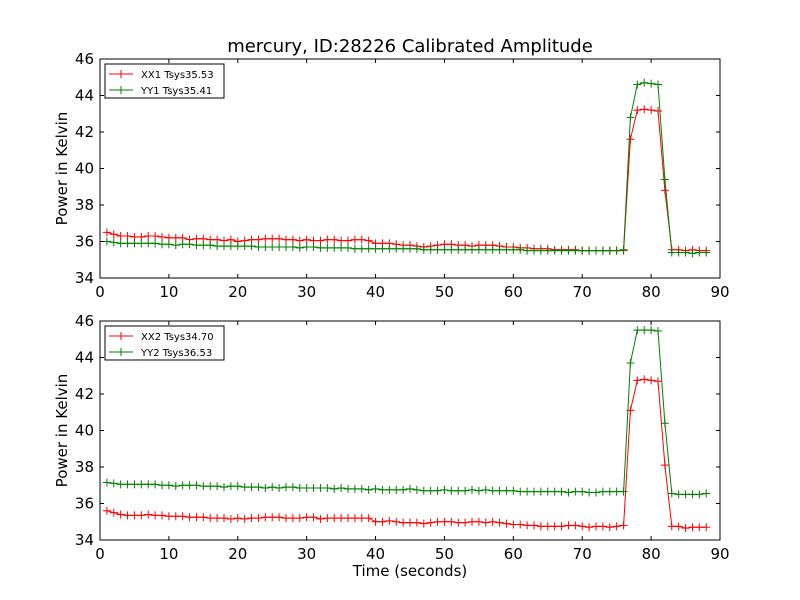  I want to click on x-tick-label: 30, so click(306, 292).